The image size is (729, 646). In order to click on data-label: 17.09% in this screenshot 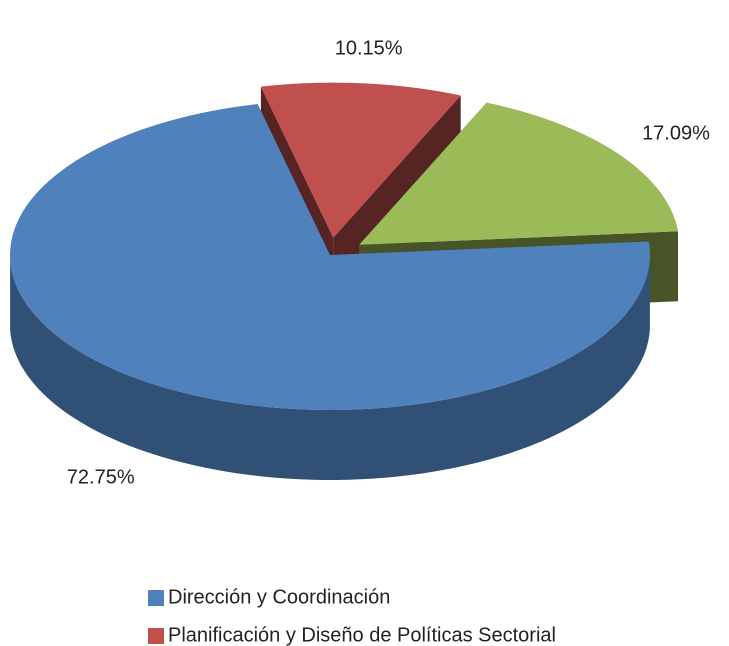, I will do `click(676, 134)`.